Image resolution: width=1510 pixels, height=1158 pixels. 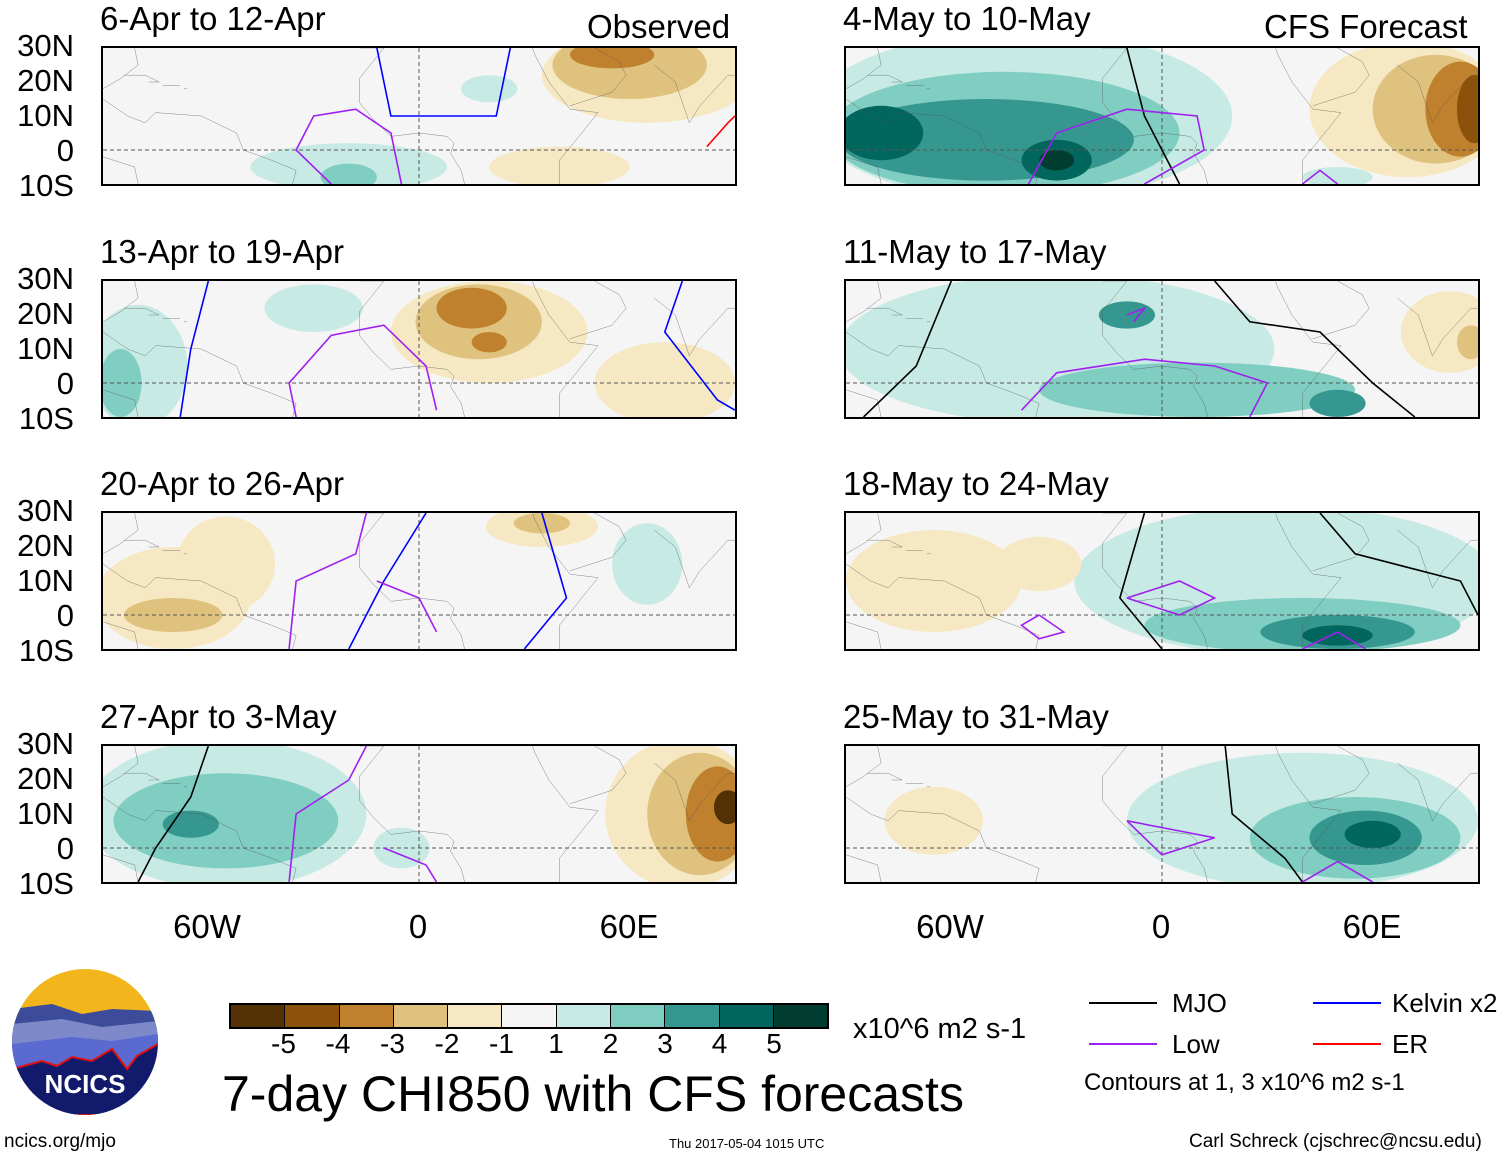 I want to click on panel-title: 25-May to 31-May, so click(x=976, y=716).